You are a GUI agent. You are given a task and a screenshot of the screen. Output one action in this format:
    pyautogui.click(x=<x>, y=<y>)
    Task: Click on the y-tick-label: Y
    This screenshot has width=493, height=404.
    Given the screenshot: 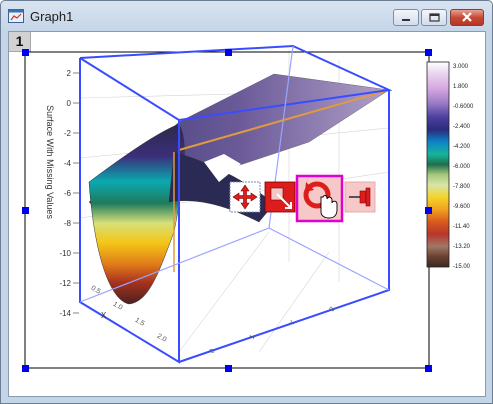 What is the action you would take?
    pyautogui.click(x=293, y=323)
    